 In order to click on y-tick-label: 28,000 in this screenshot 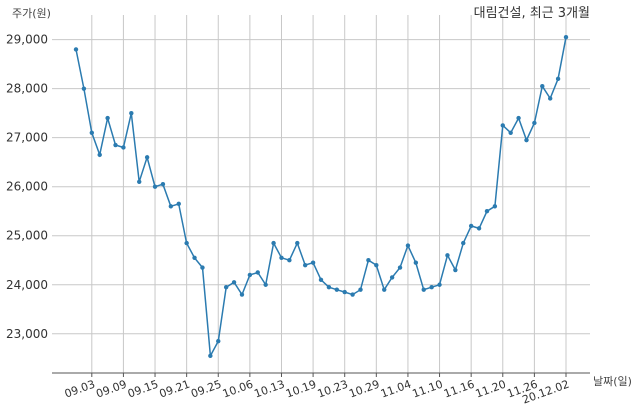, I will do `click(27, 89)`.